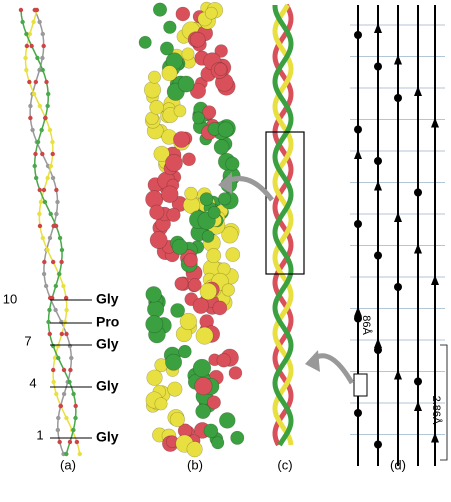  What do you see at coordinates (360, 385) in the screenshot?
I see `unit-box` at bounding box center [360, 385].